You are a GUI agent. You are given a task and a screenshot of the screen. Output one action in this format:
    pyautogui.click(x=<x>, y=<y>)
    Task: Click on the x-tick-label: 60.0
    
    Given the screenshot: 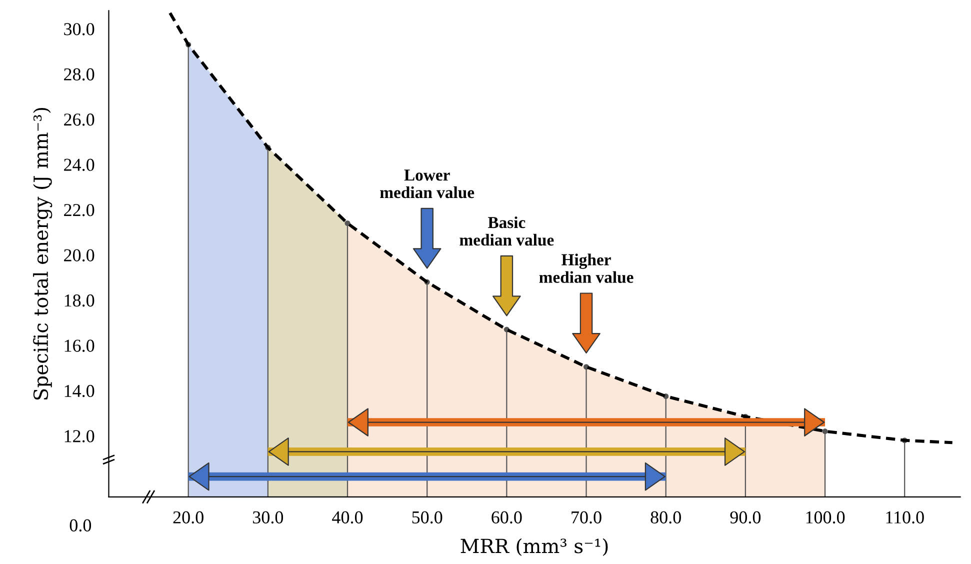 What is the action you would take?
    pyautogui.click(x=507, y=517)
    